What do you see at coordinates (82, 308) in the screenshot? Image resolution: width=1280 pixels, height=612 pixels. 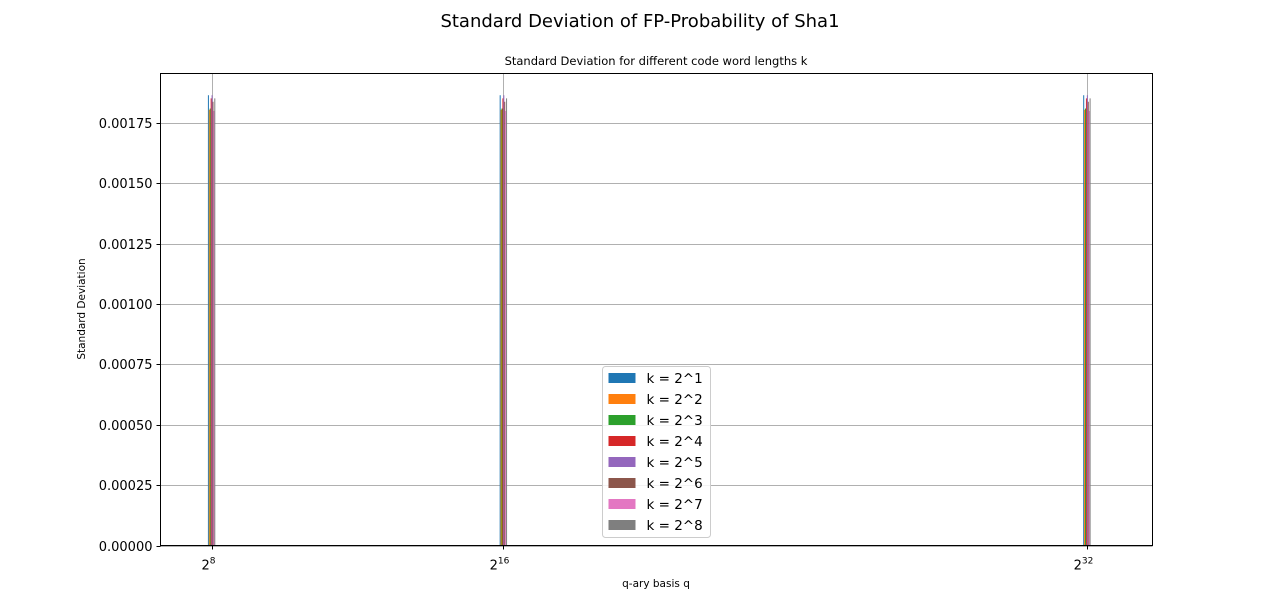 I see `y-axis-label: Standard Deviation` at bounding box center [82, 308].